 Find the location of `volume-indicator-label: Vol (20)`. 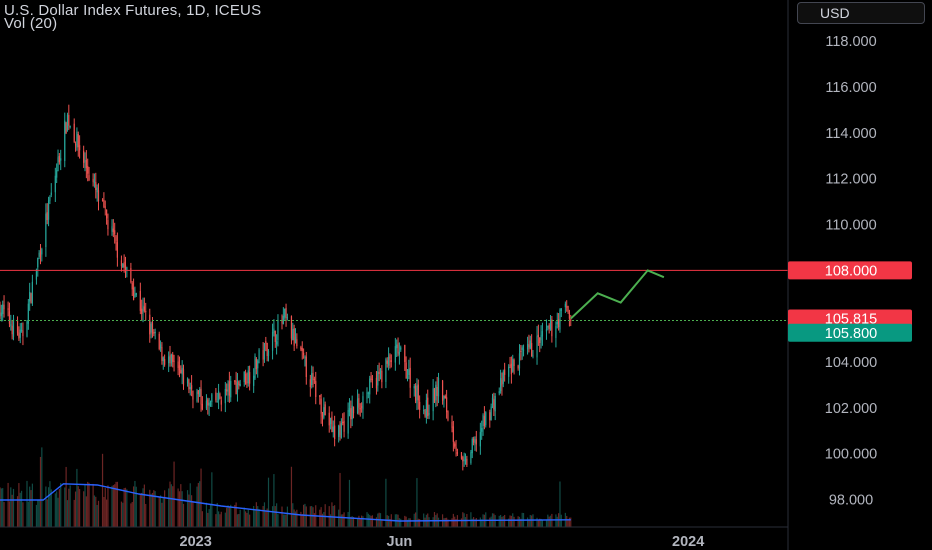

volume-indicator-label: Vol (20) is located at coordinates (31, 23).